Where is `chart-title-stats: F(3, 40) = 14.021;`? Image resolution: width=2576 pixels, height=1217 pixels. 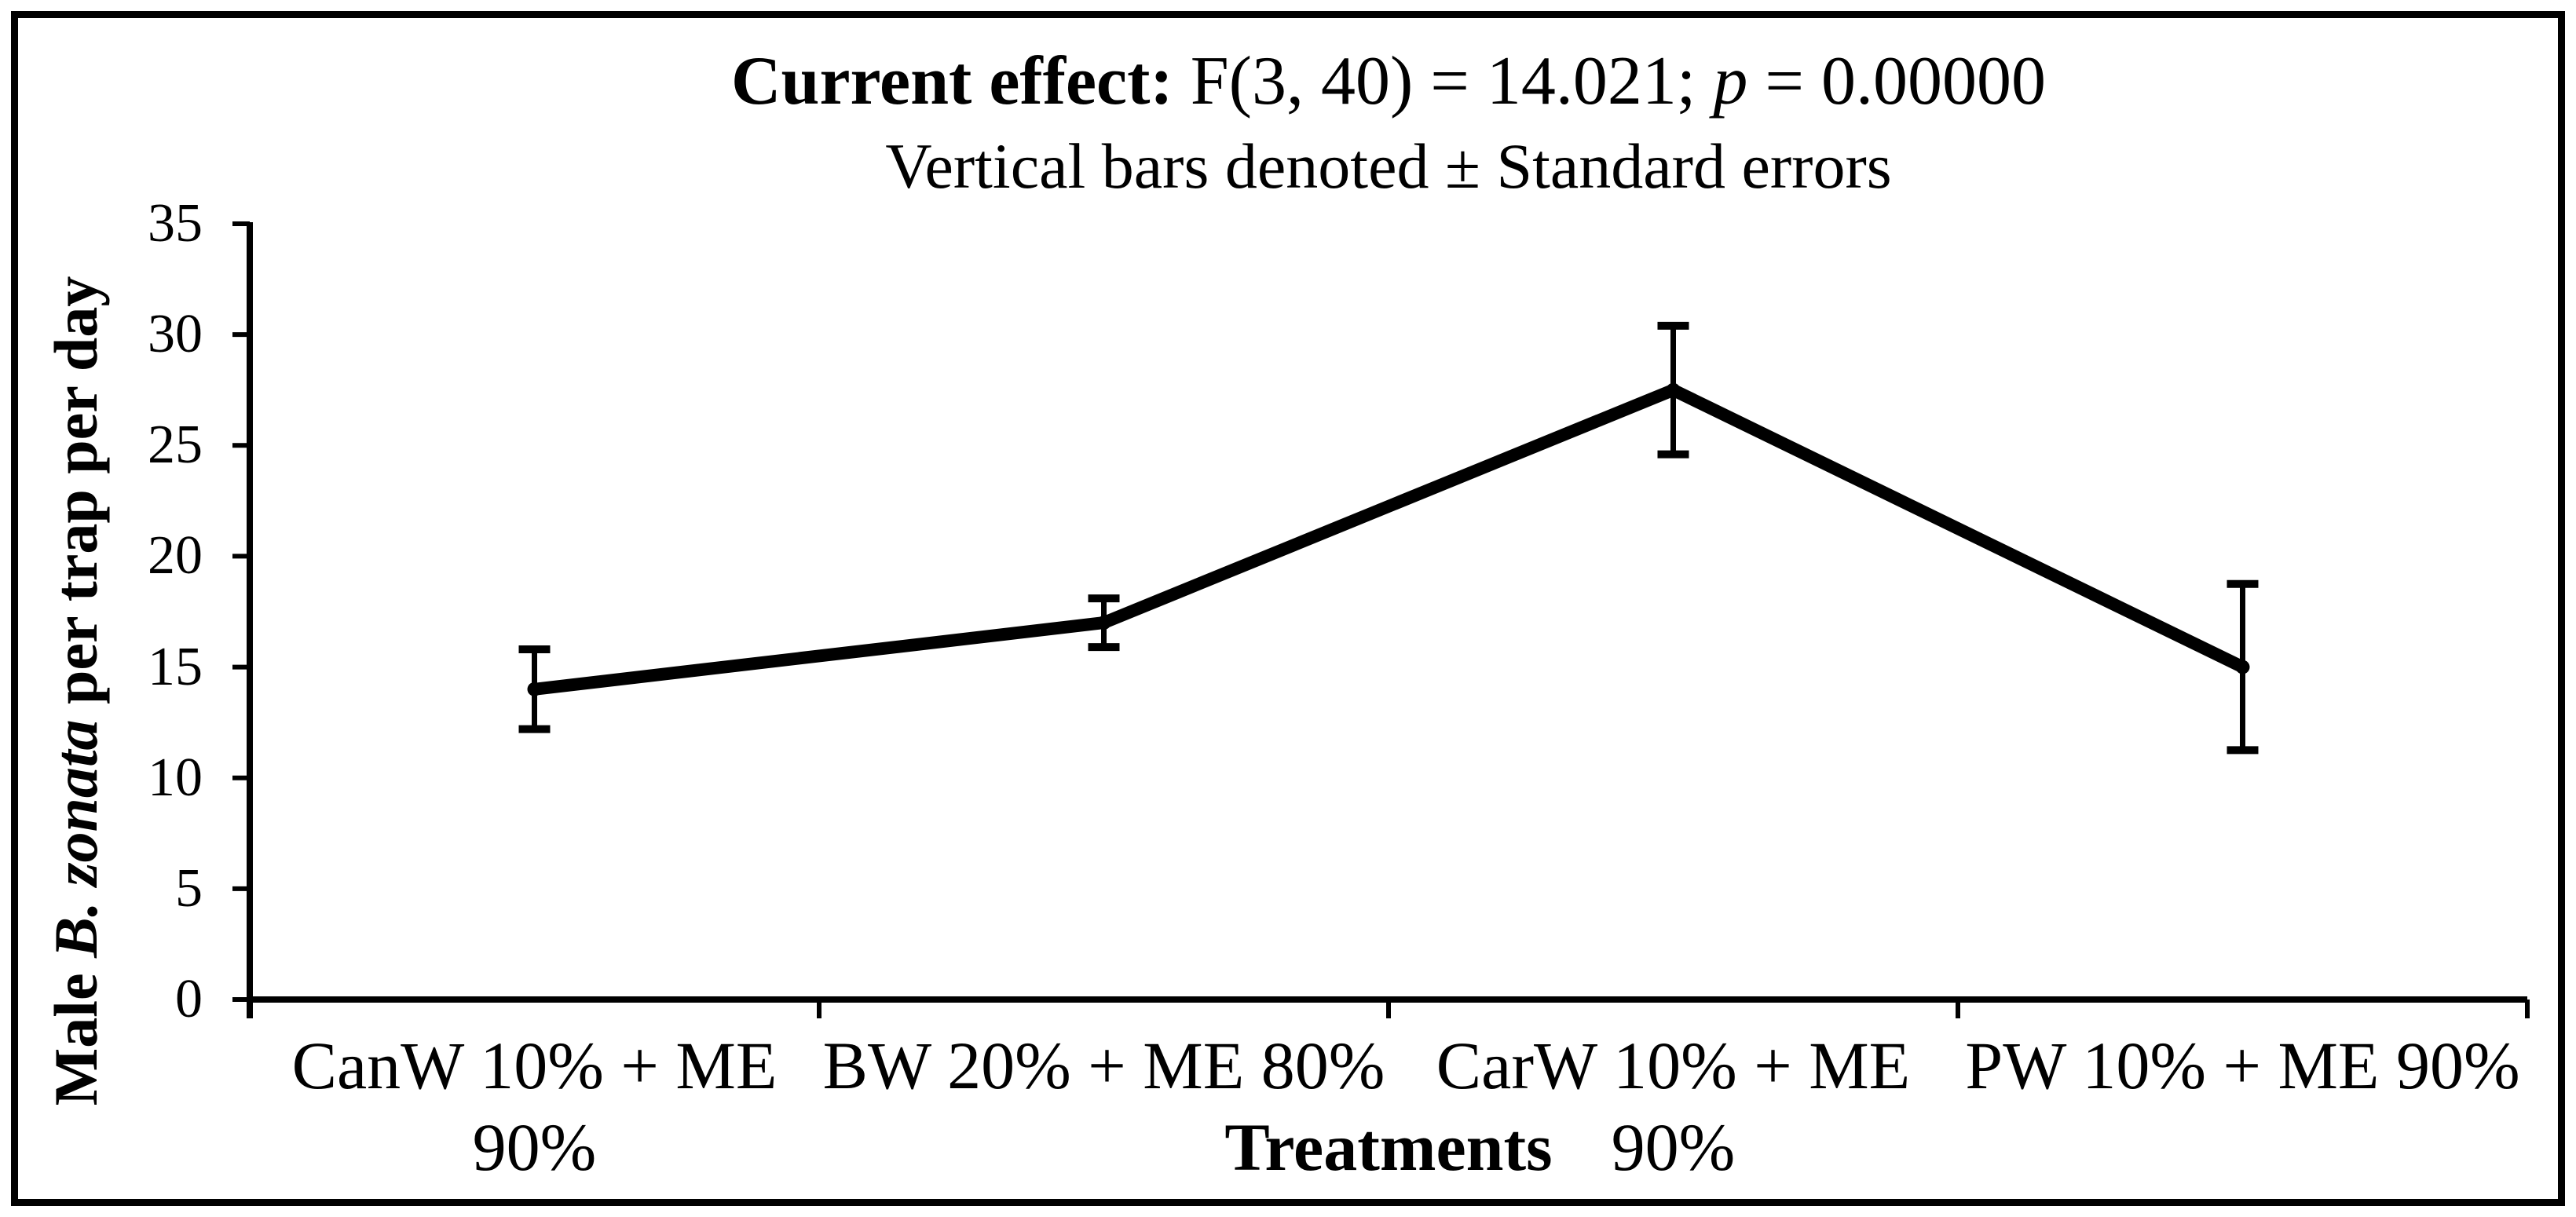
chart-title-stats: F(3, 40) = 14.021; is located at coordinates (1444, 81).